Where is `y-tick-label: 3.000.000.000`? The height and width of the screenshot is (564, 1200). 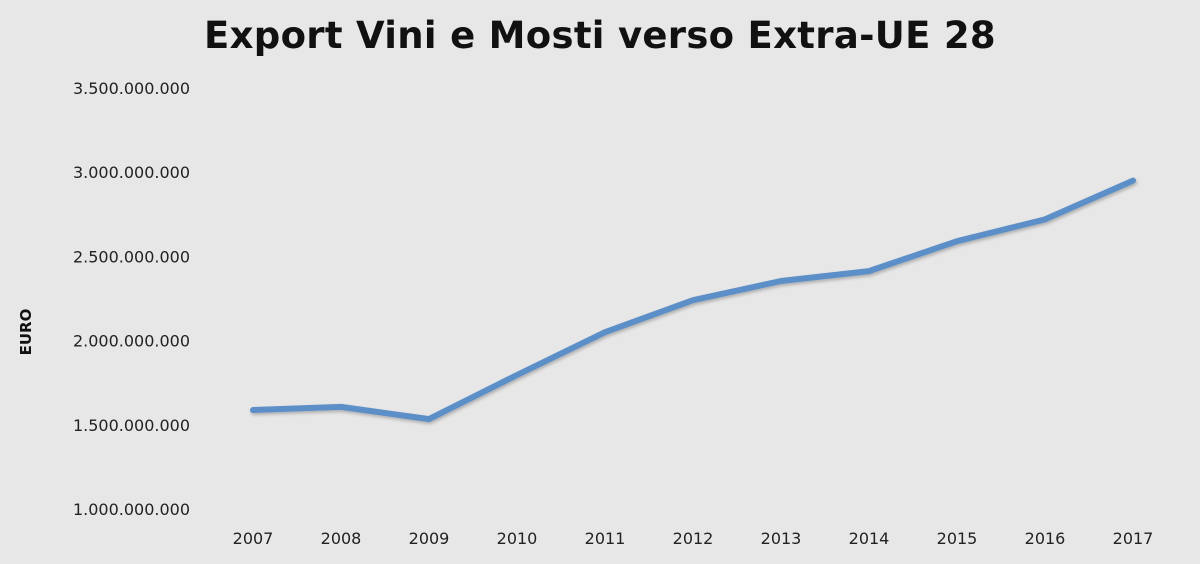
y-tick-label: 3.000.000.000 is located at coordinates (131, 172).